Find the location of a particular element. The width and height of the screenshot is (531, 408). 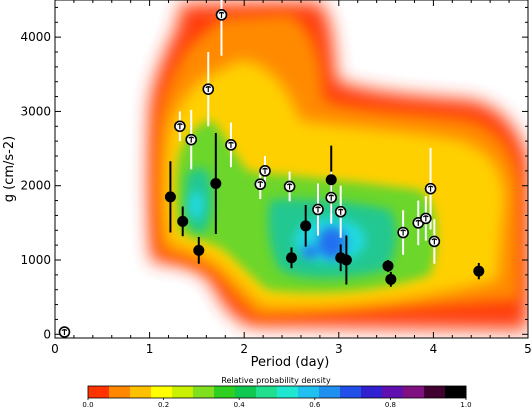

colorbar-frame is located at coordinates (277, 392).